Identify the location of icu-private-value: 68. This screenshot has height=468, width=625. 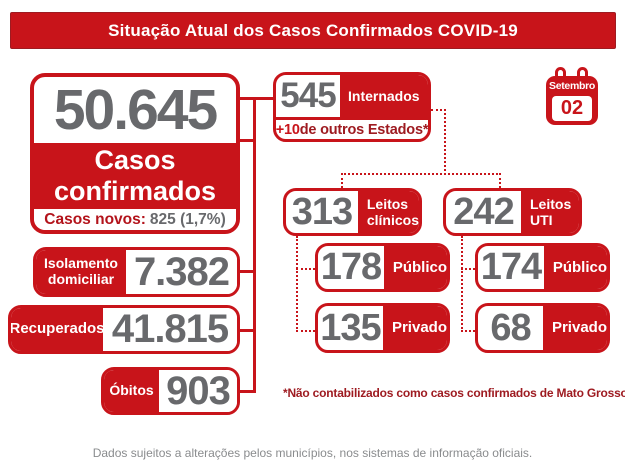
(510, 327).